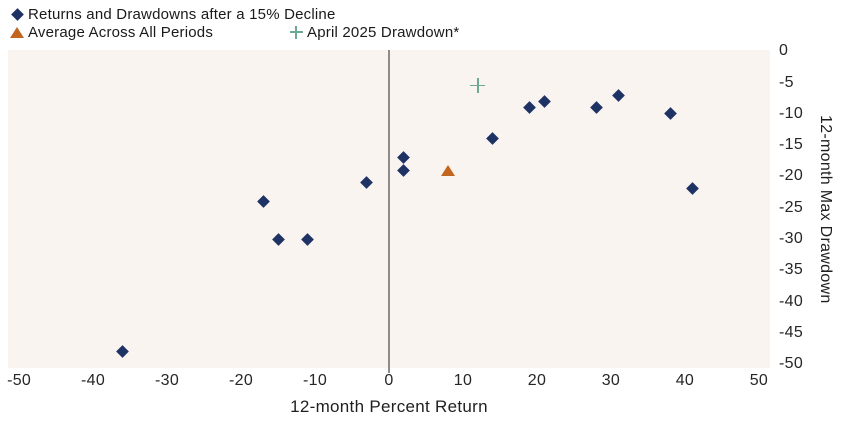 The height and width of the screenshot is (423, 848). I want to click on x-axis-tick-labels: -50 -40 -30 -20 -10 0 10 20 30 40 50, so click(388, 382).